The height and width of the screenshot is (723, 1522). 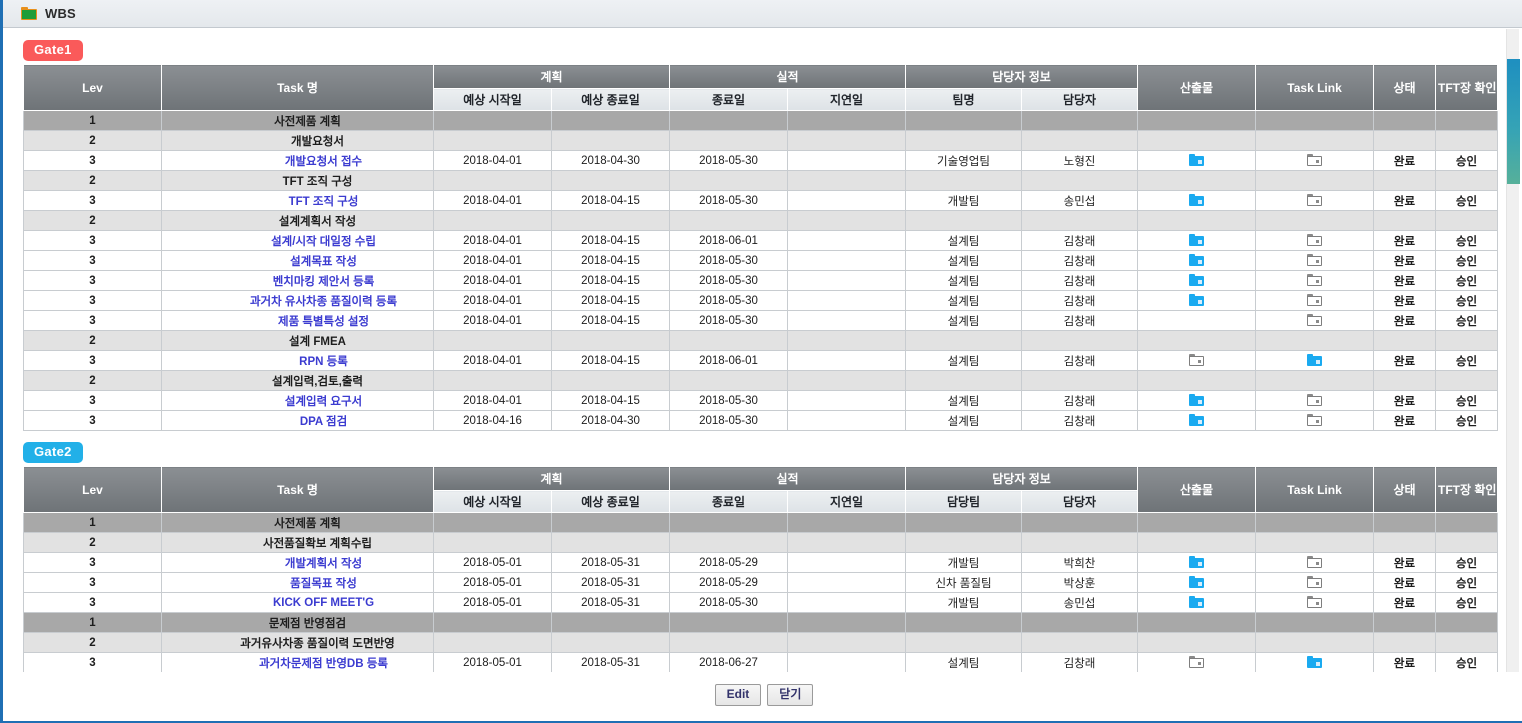 I want to click on col-team: 팀명, so click(x=963, y=99).